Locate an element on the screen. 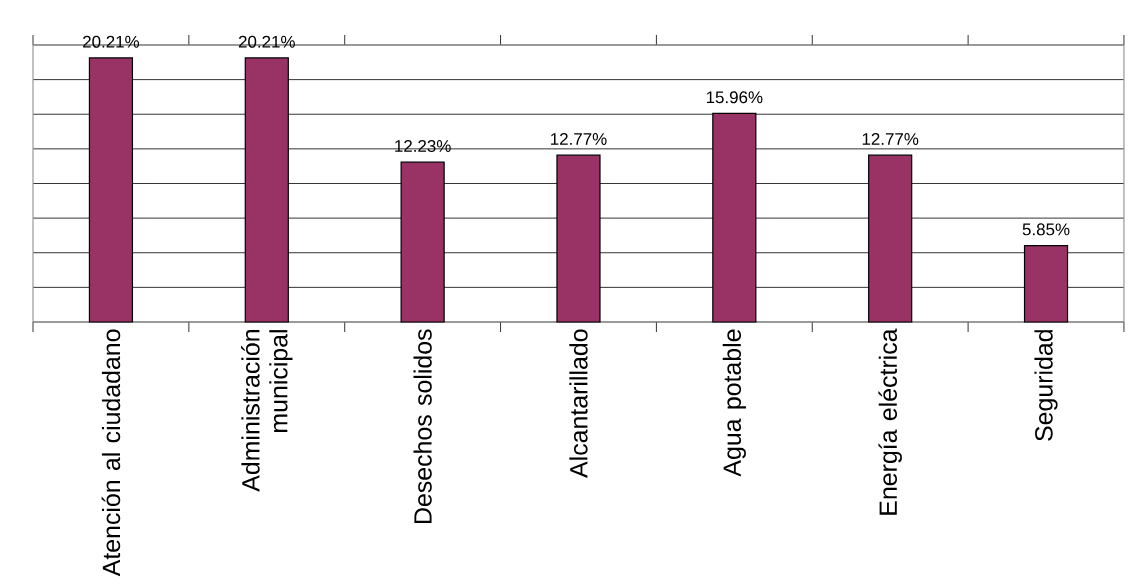  x-tick-label: Desechos solidos is located at coordinates (422, 426).